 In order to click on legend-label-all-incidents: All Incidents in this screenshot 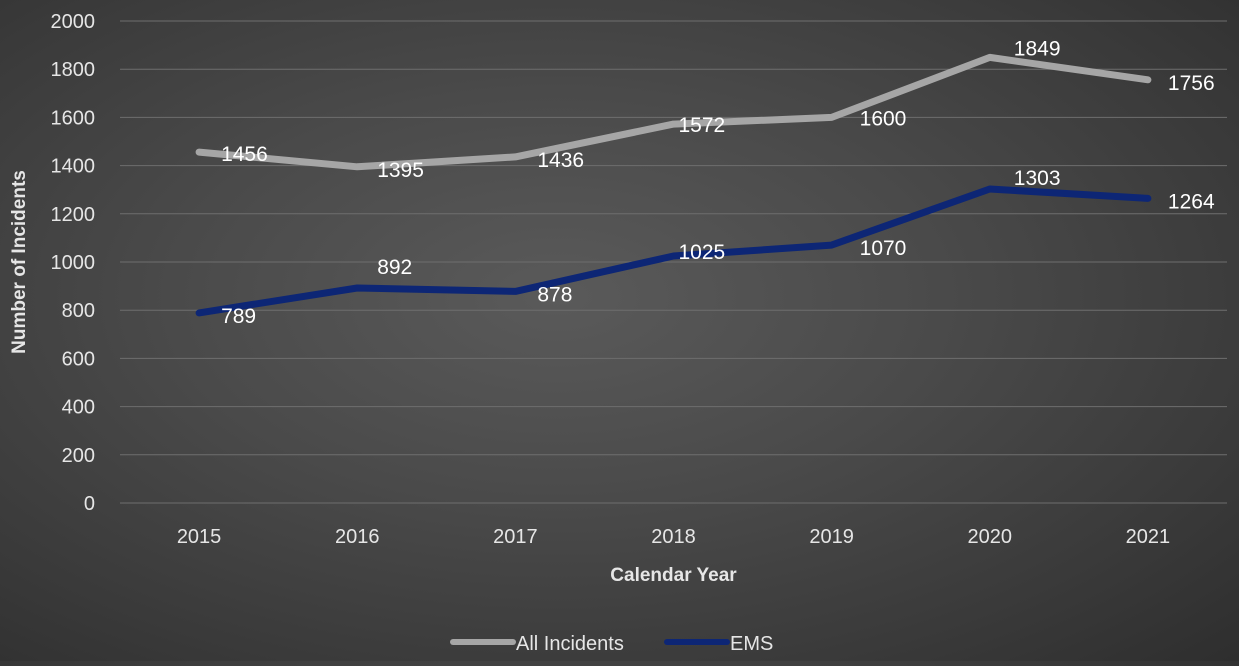, I will do `click(570, 644)`.